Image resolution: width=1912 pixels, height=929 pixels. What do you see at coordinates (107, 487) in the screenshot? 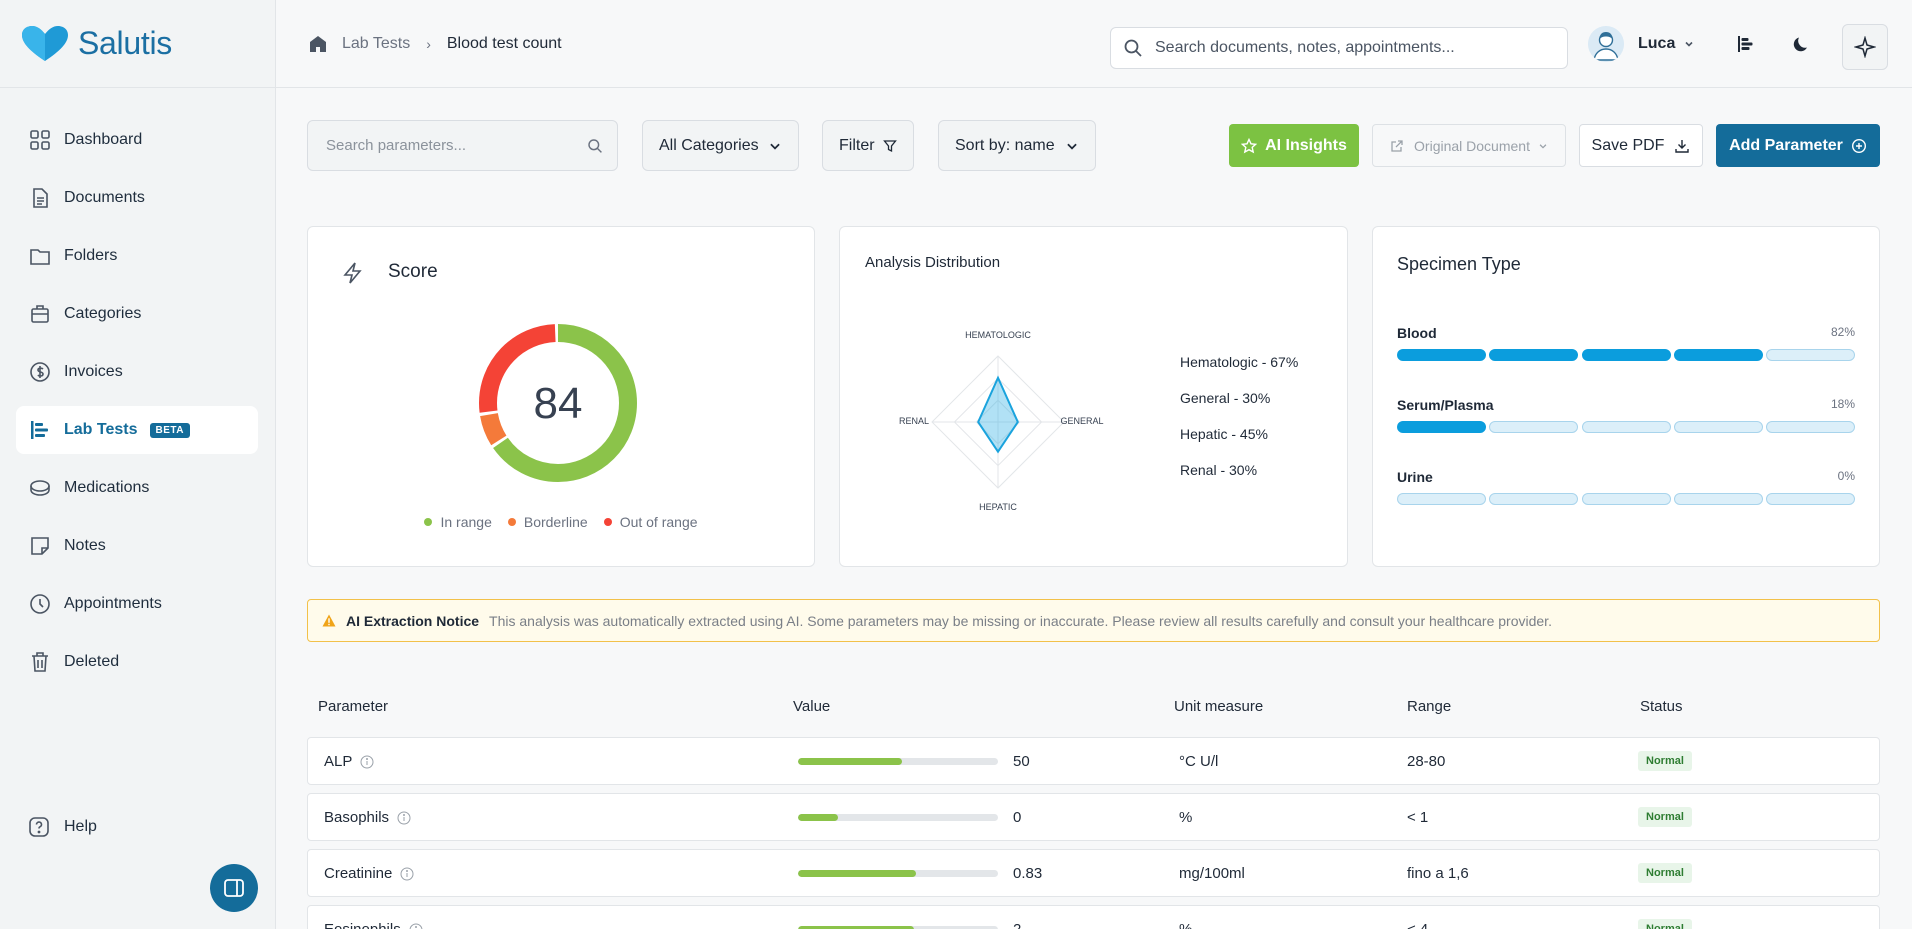
I see `sidebar-item-label: Medications` at bounding box center [107, 487].